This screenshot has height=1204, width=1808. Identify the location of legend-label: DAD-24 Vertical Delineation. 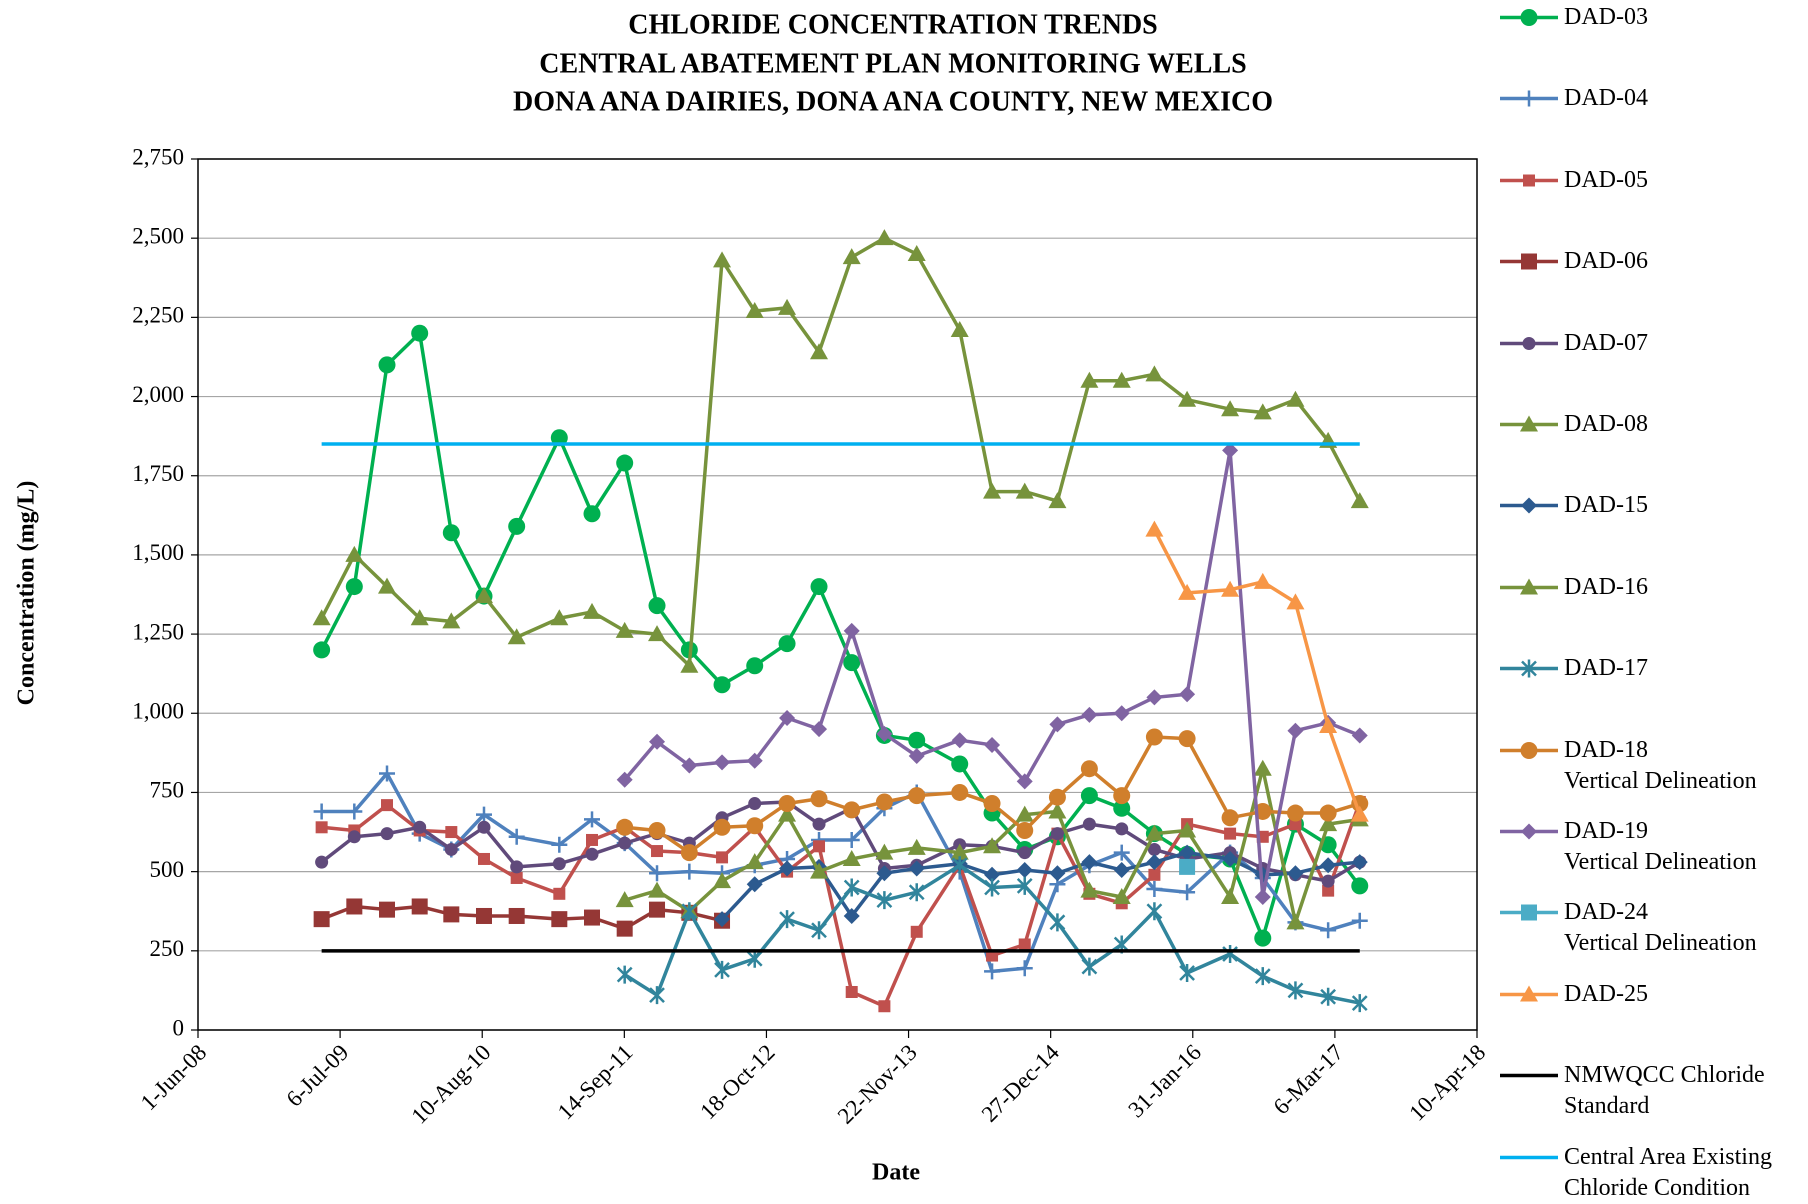
(1660, 928).